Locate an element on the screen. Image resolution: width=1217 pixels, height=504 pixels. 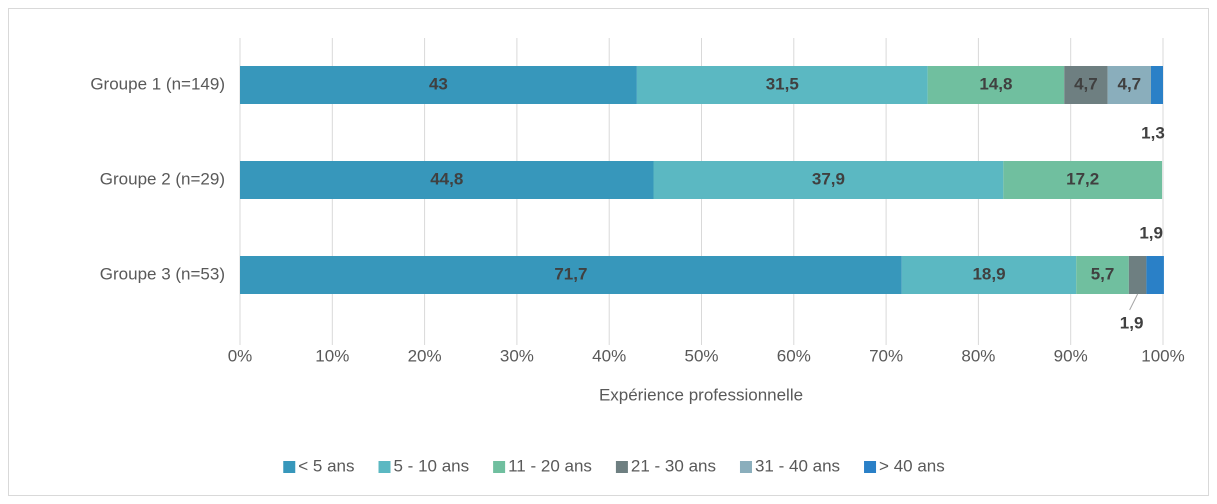
x-tick-label: 30% is located at coordinates (517, 355).